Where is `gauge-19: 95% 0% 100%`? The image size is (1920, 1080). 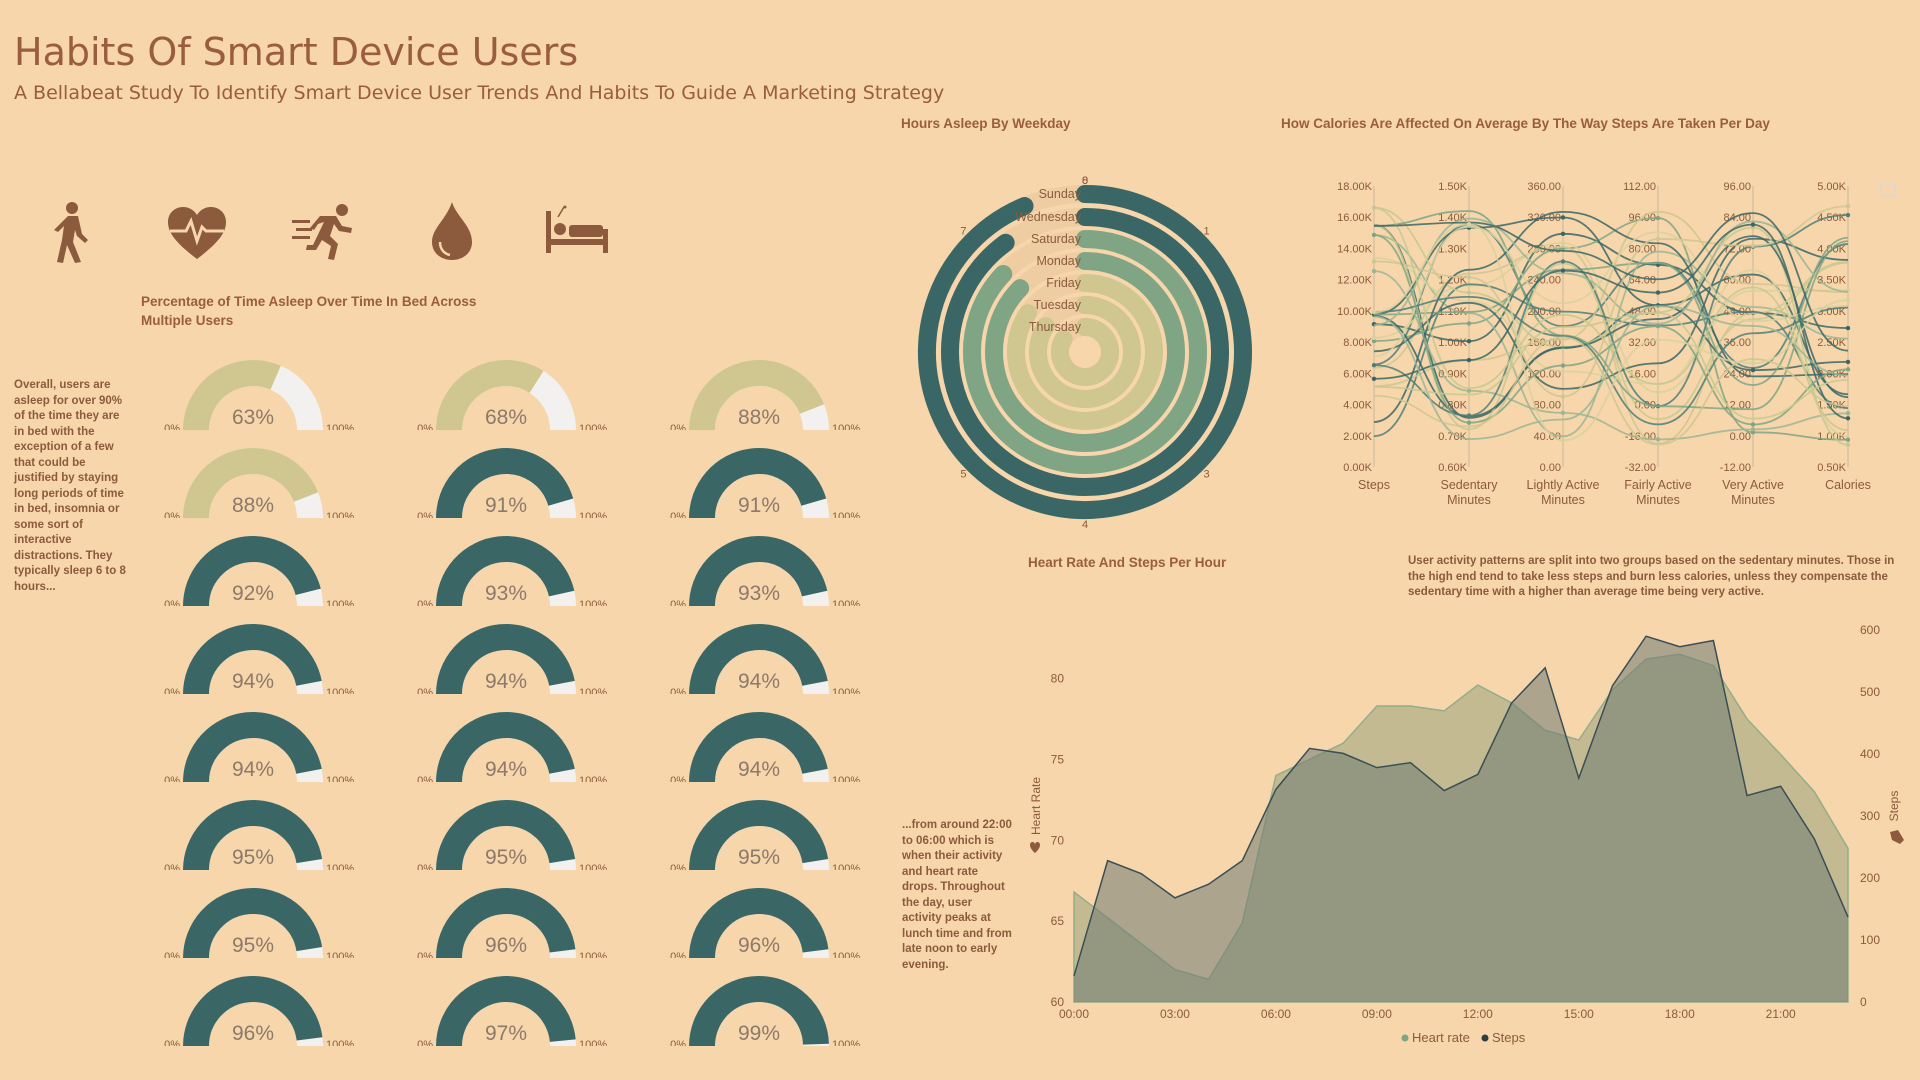
gauge-19: 95% 0% 100% is located at coordinates (259, 923).